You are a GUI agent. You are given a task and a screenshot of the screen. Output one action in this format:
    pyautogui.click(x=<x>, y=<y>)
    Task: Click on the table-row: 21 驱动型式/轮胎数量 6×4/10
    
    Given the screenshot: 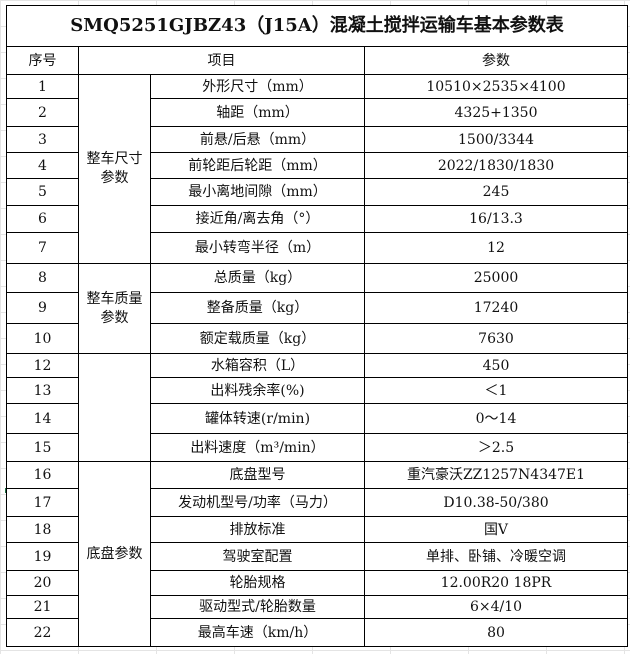 What is the action you would take?
    pyautogui.click(x=317, y=607)
    